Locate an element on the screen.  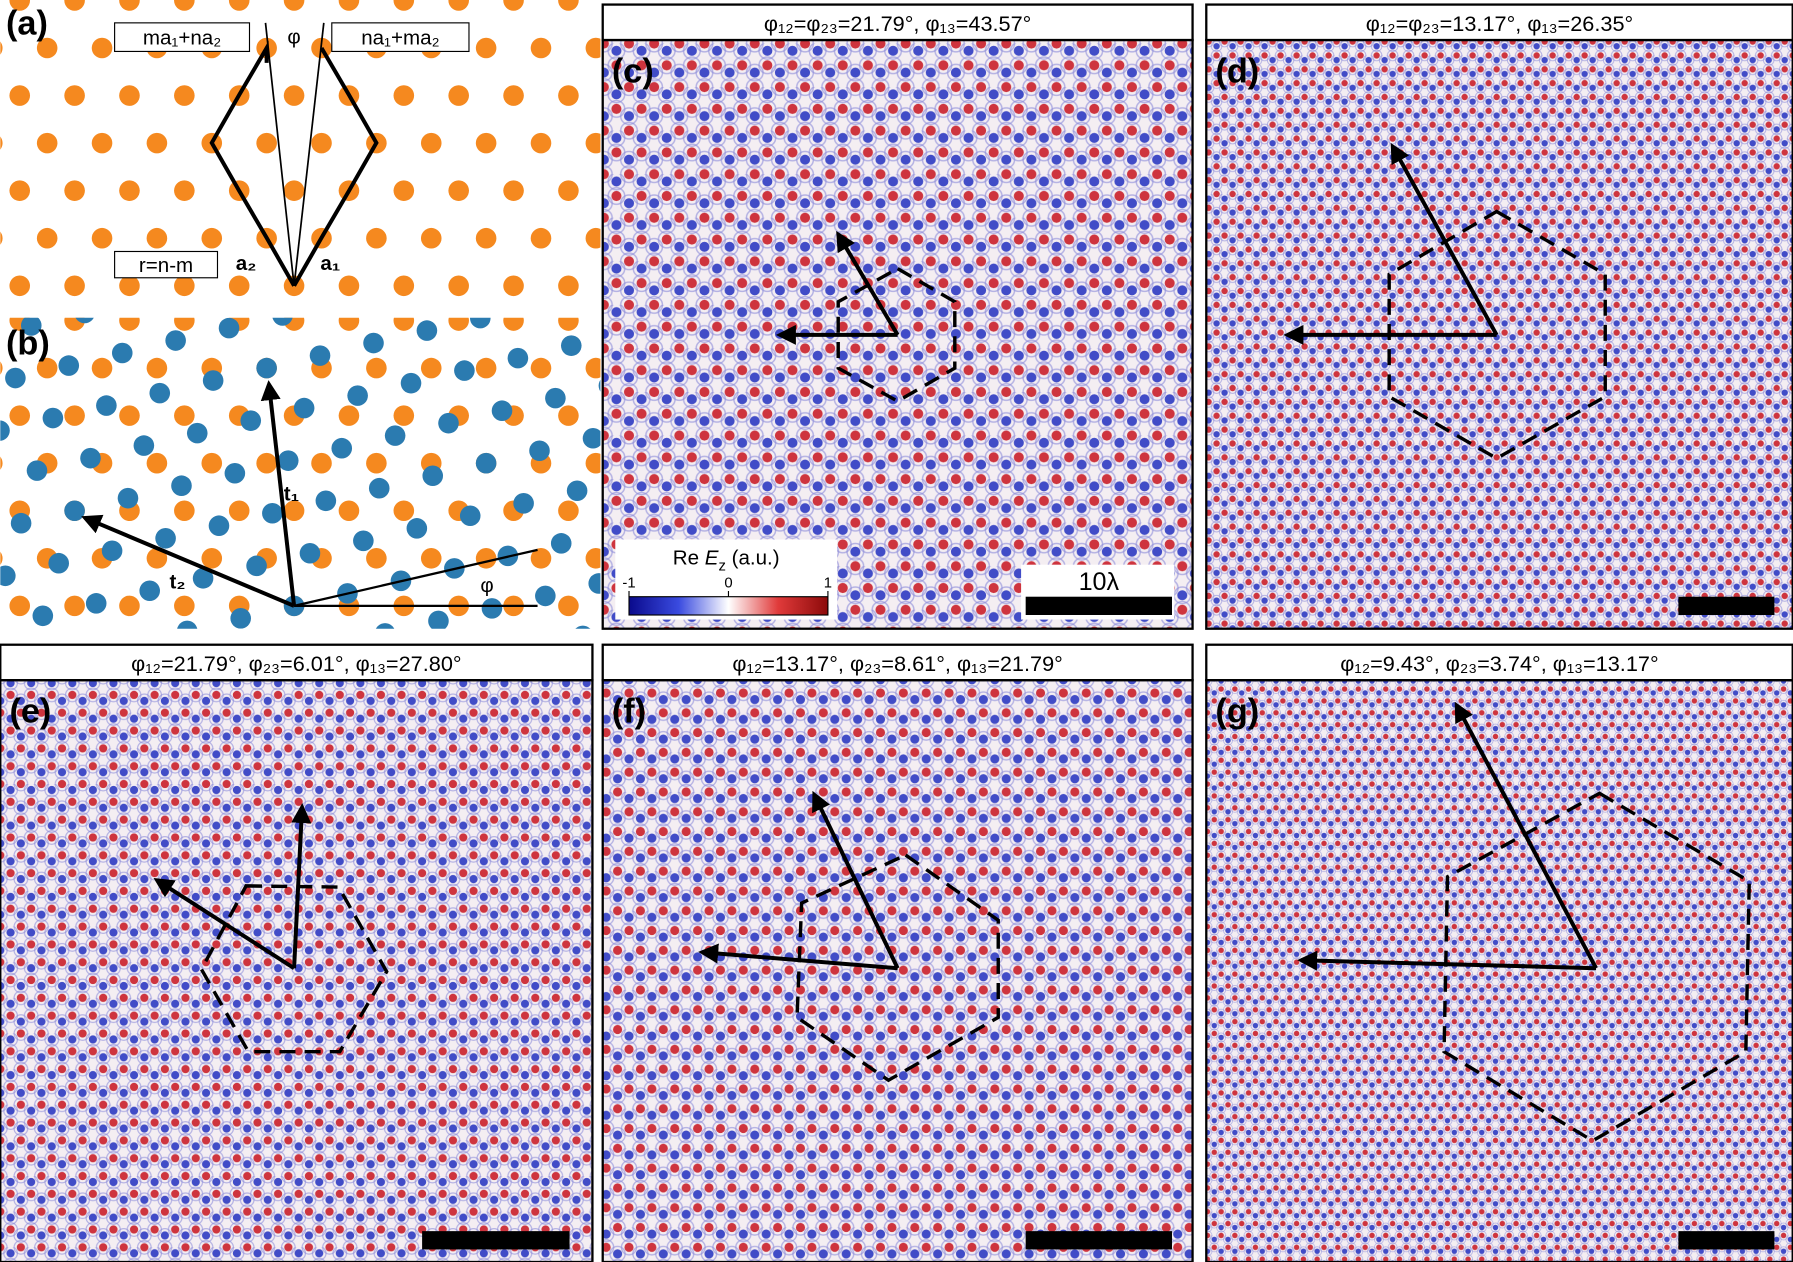
scale-bar is located at coordinates (1098, 1240).